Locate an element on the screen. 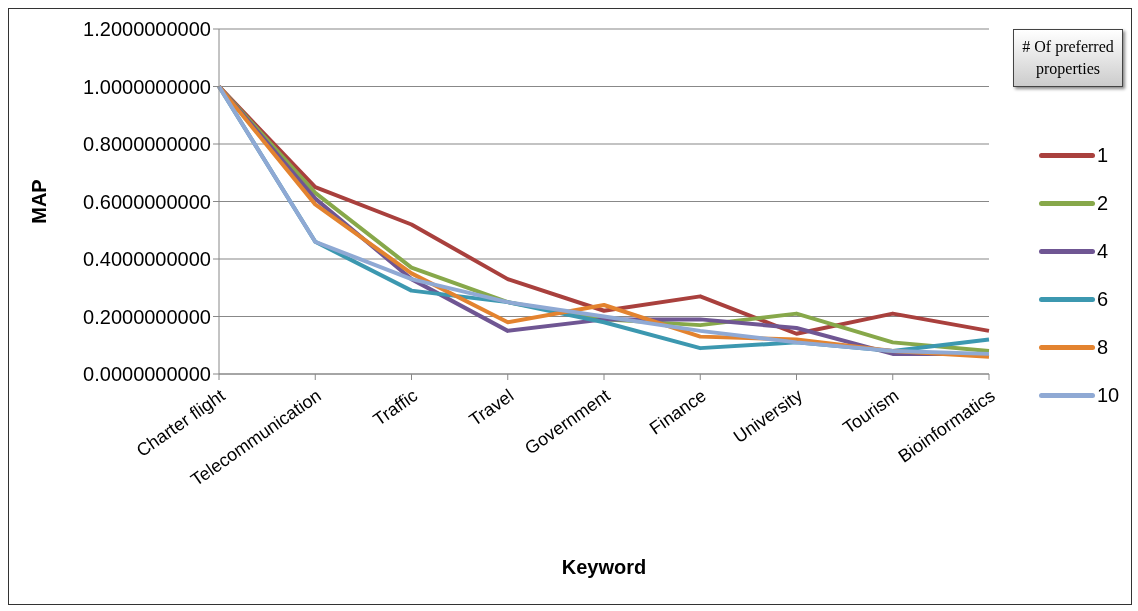  y-axis-title: MAP is located at coordinates (39, 201).